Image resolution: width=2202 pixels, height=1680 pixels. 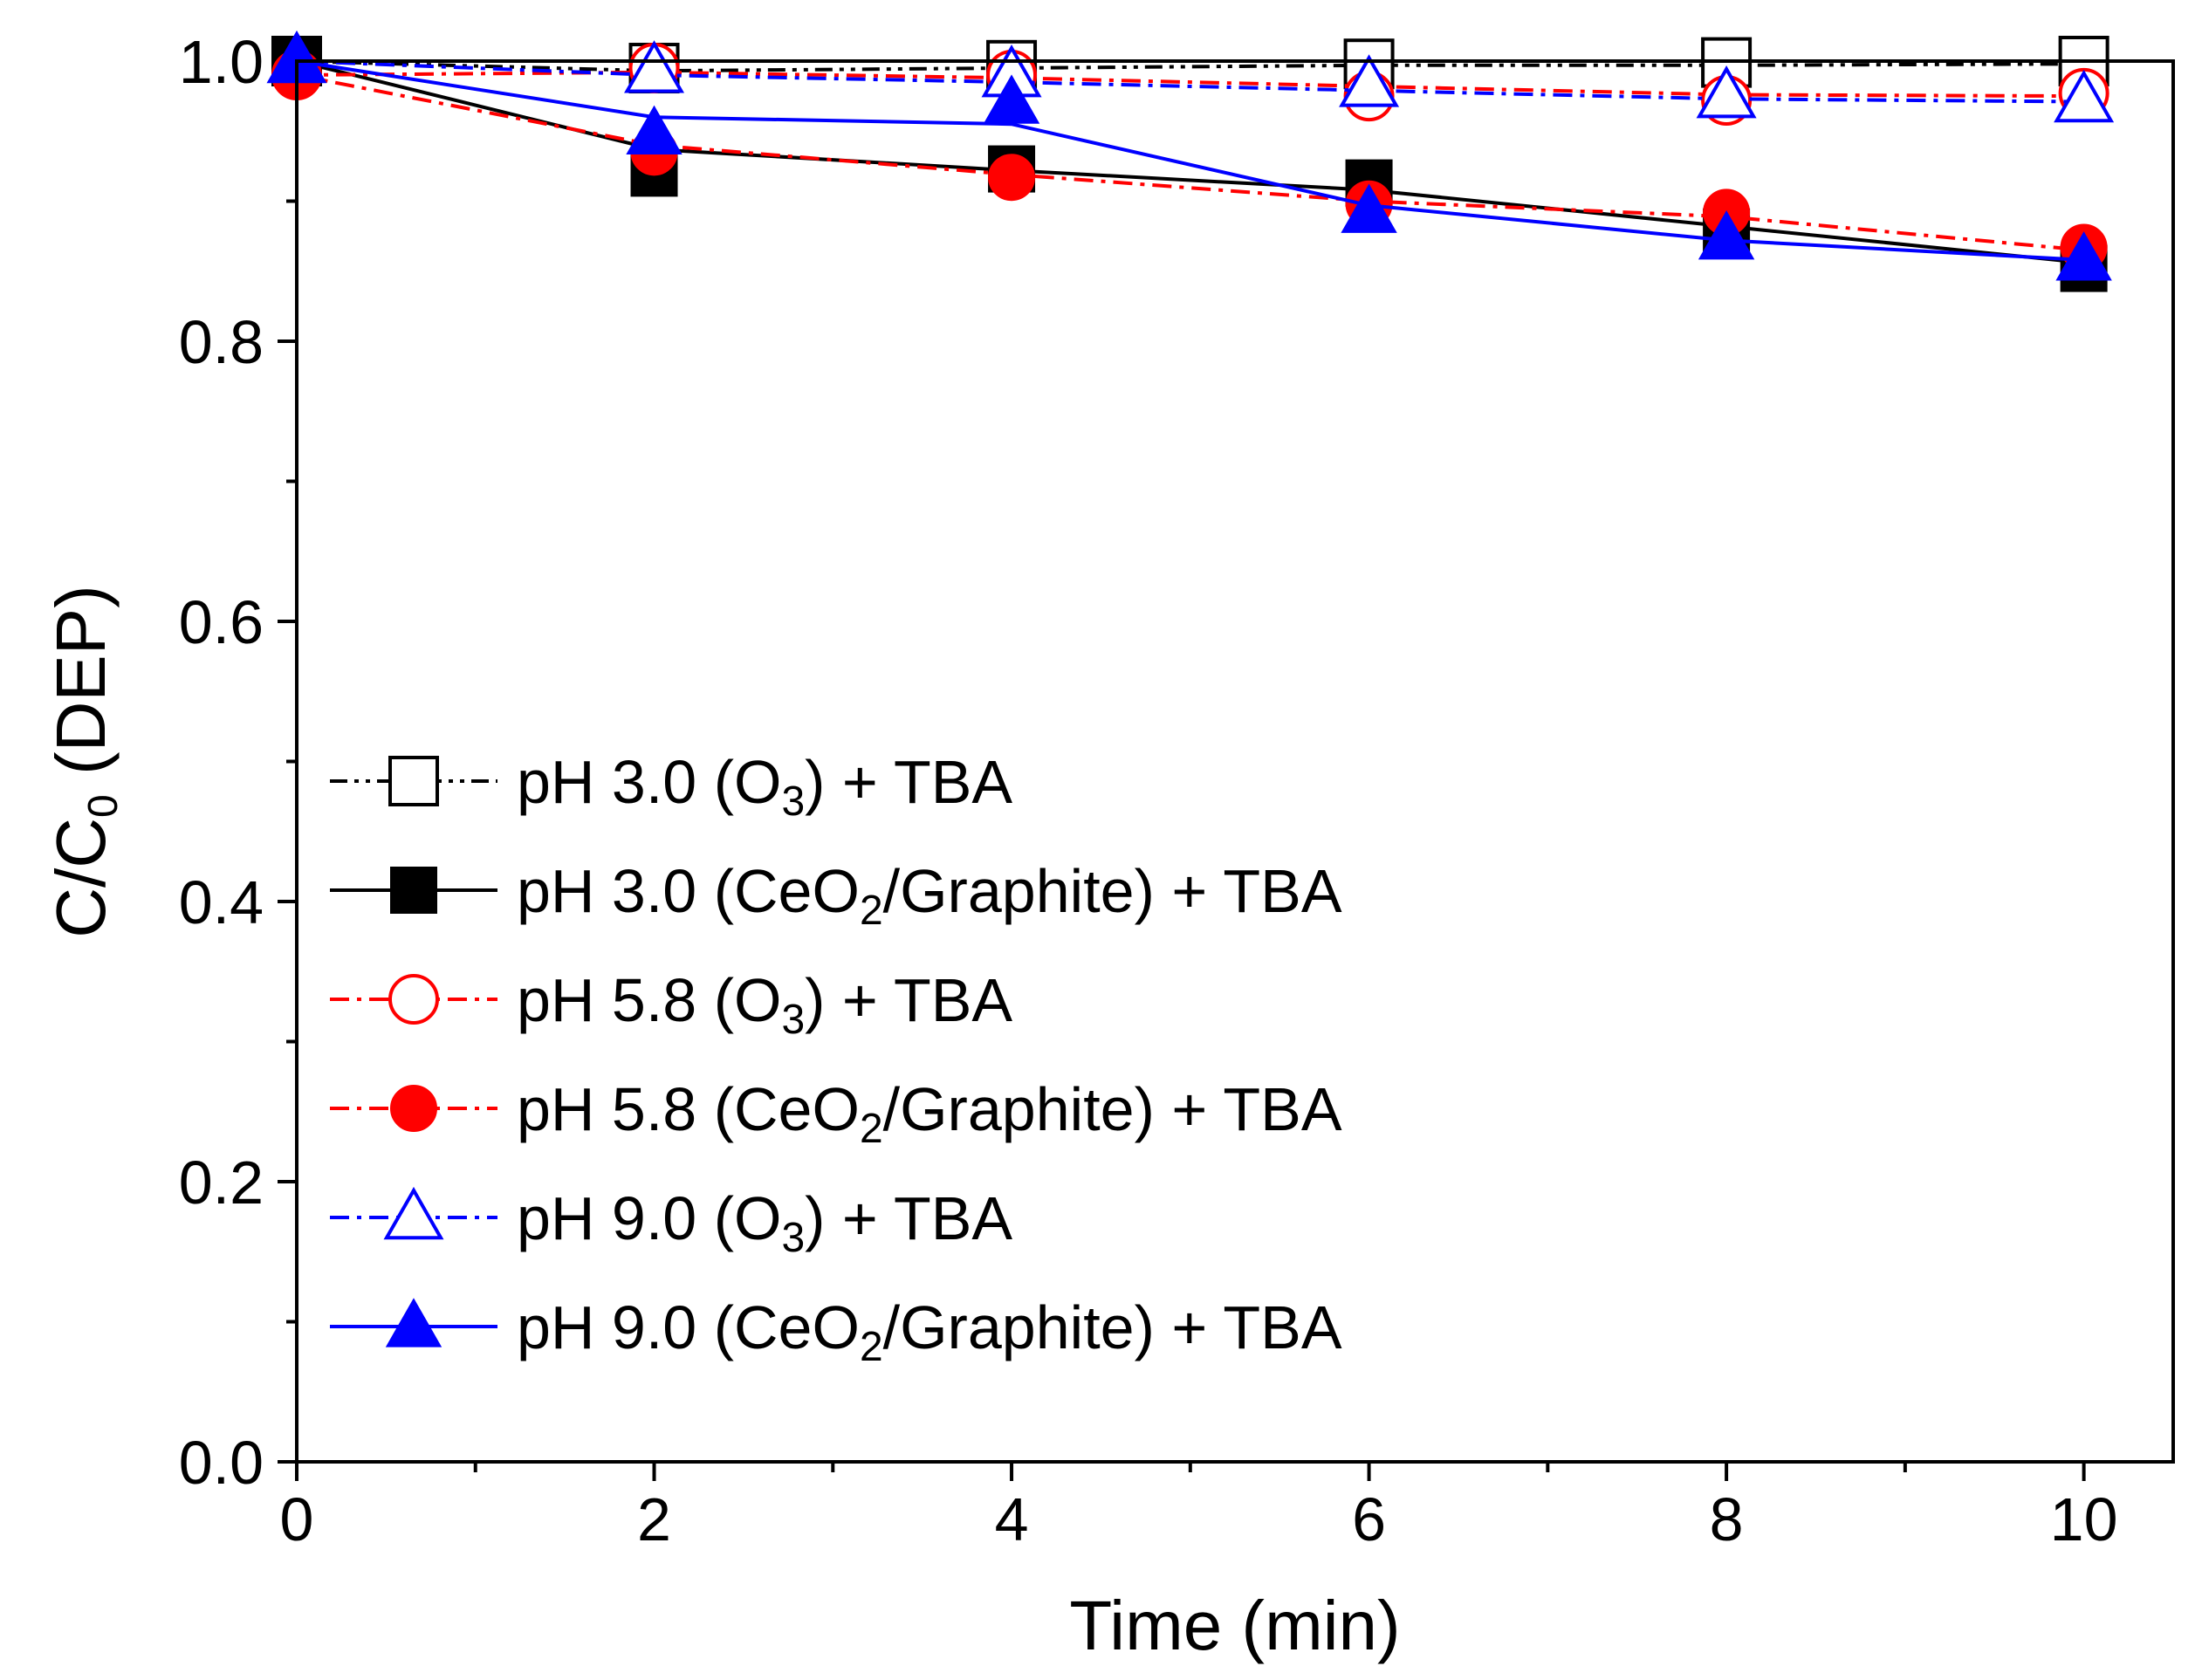 What do you see at coordinates (2084, 1519) in the screenshot?
I see `x-tick-label: 10` at bounding box center [2084, 1519].